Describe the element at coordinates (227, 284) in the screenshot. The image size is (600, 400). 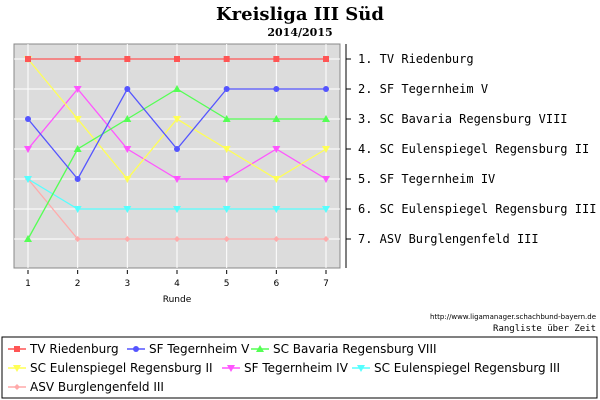
I see `x-tick-label: 5` at that location.